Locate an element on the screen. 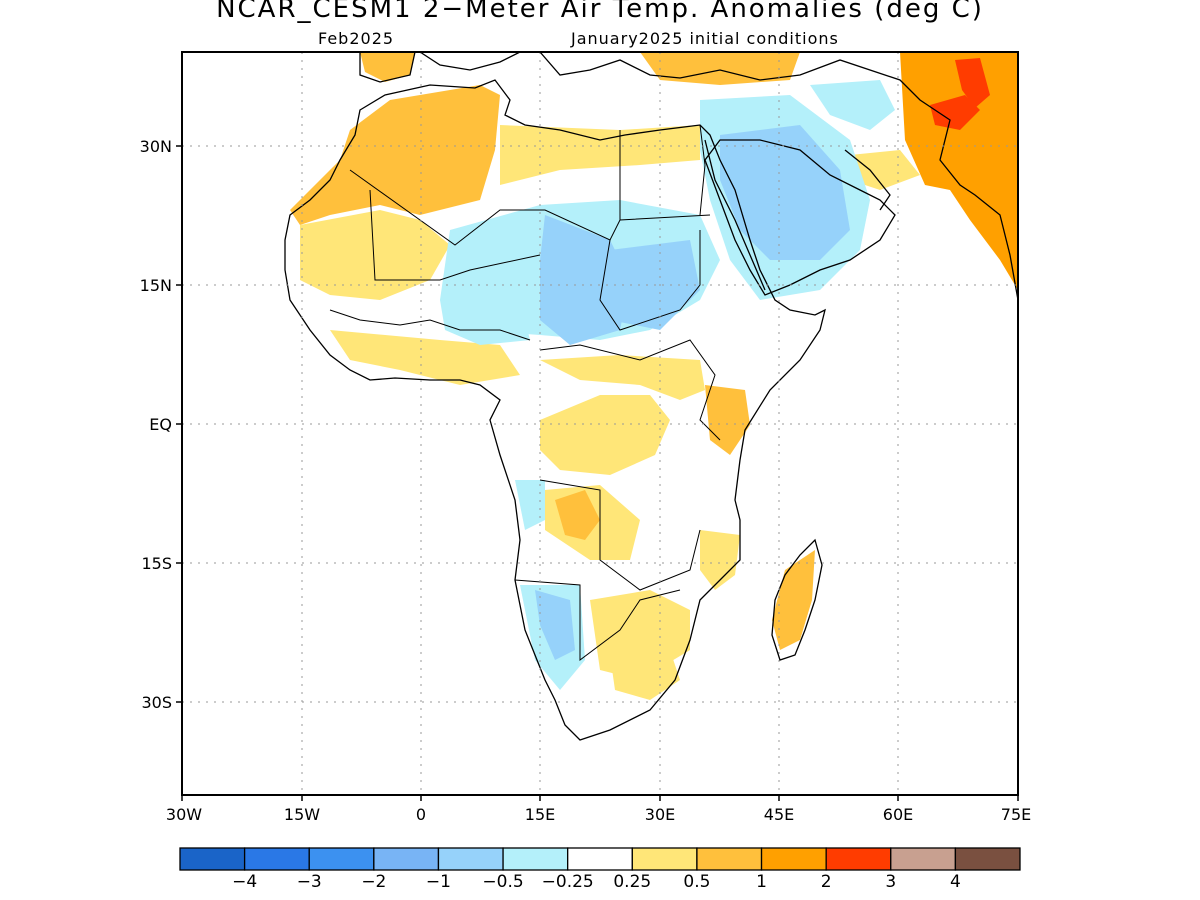 The image size is (1200, 900). sudan-cool is located at coordinates (585, 280).